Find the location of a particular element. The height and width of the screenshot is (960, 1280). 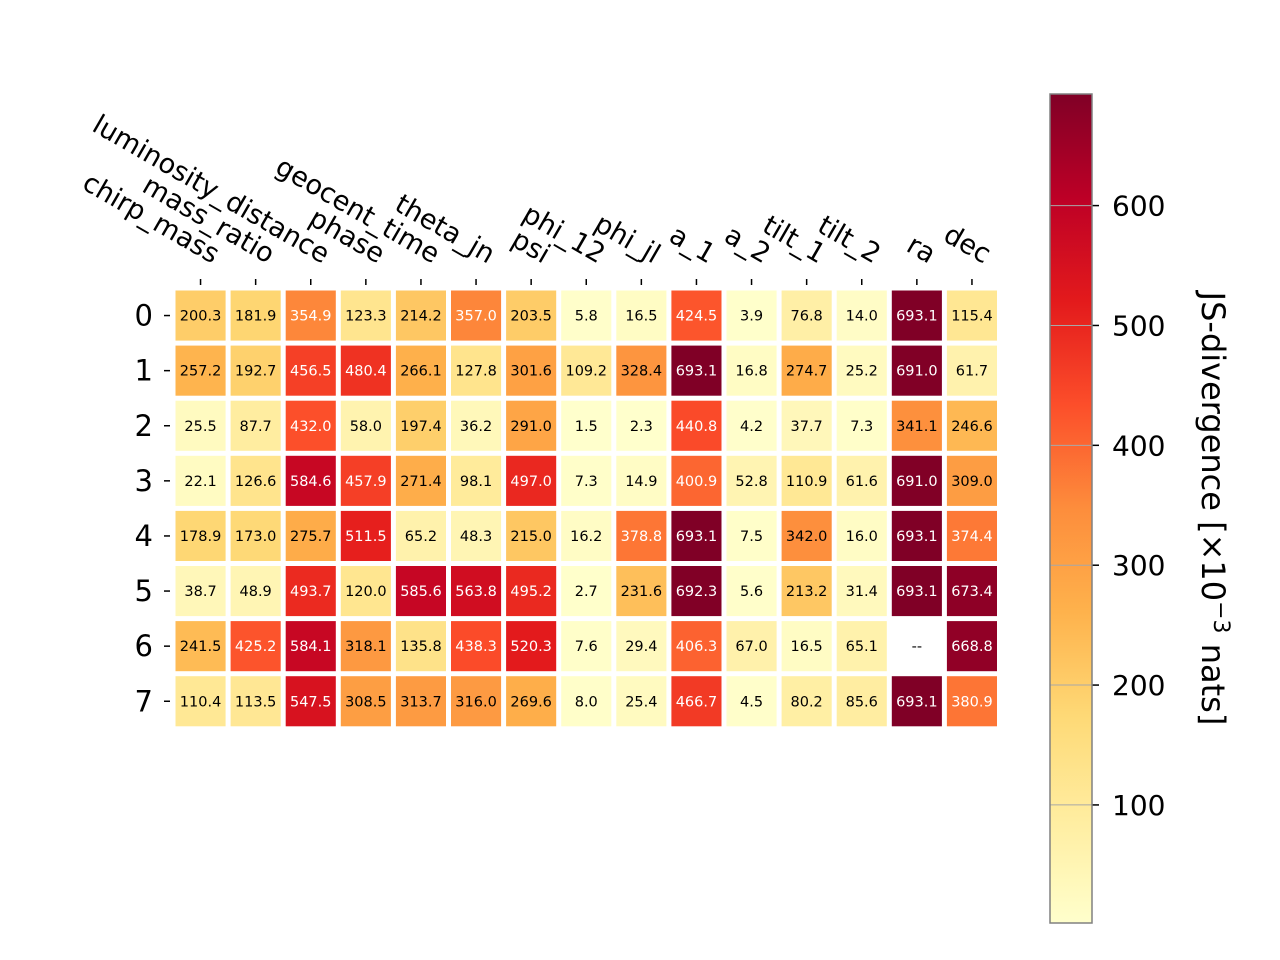

cell-value-label: 693.1 is located at coordinates (917, 317).